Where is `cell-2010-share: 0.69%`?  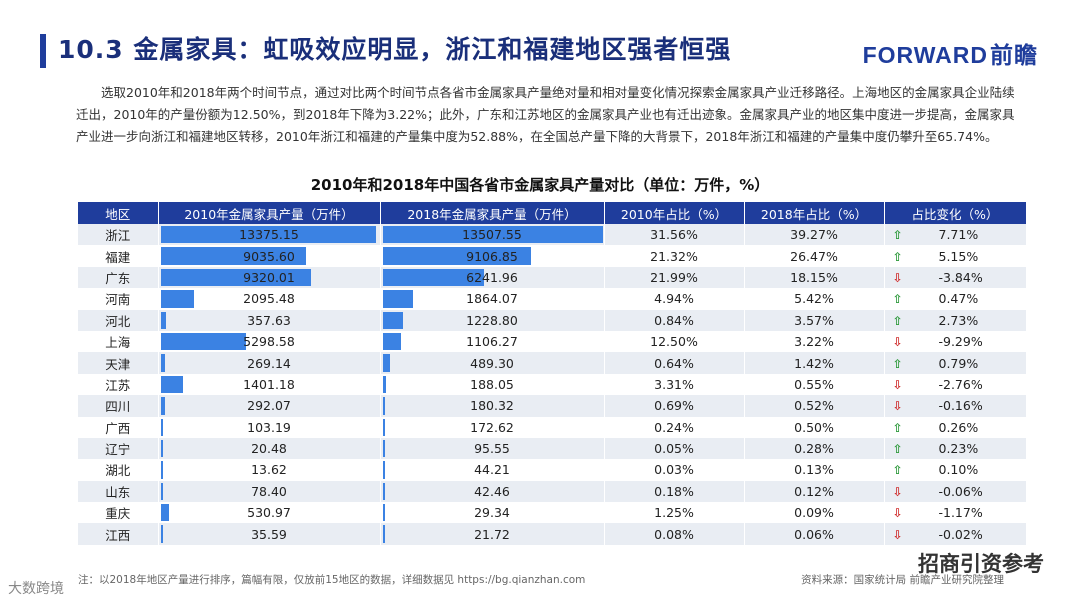 cell-2010-share: 0.69% is located at coordinates (674, 406).